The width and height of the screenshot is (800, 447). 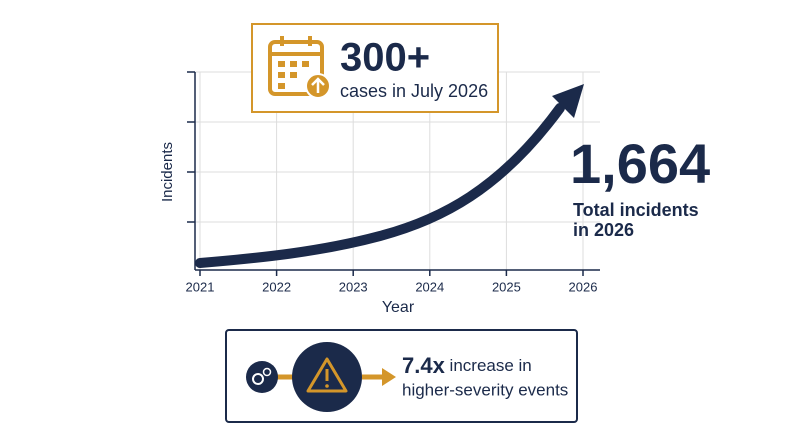 What do you see at coordinates (167, 172) in the screenshot?
I see `y-axis-label: Incidents` at bounding box center [167, 172].